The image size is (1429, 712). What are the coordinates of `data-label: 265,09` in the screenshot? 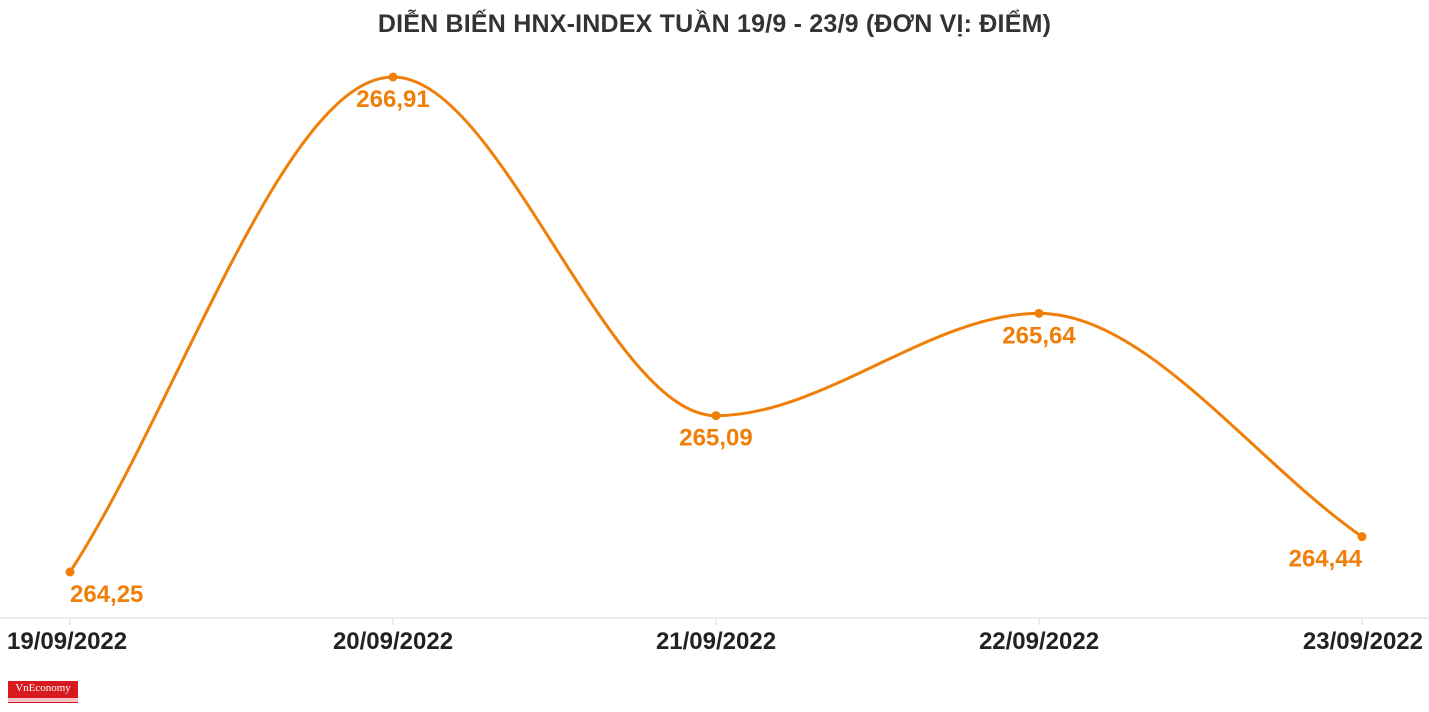 It's located at (715, 438).